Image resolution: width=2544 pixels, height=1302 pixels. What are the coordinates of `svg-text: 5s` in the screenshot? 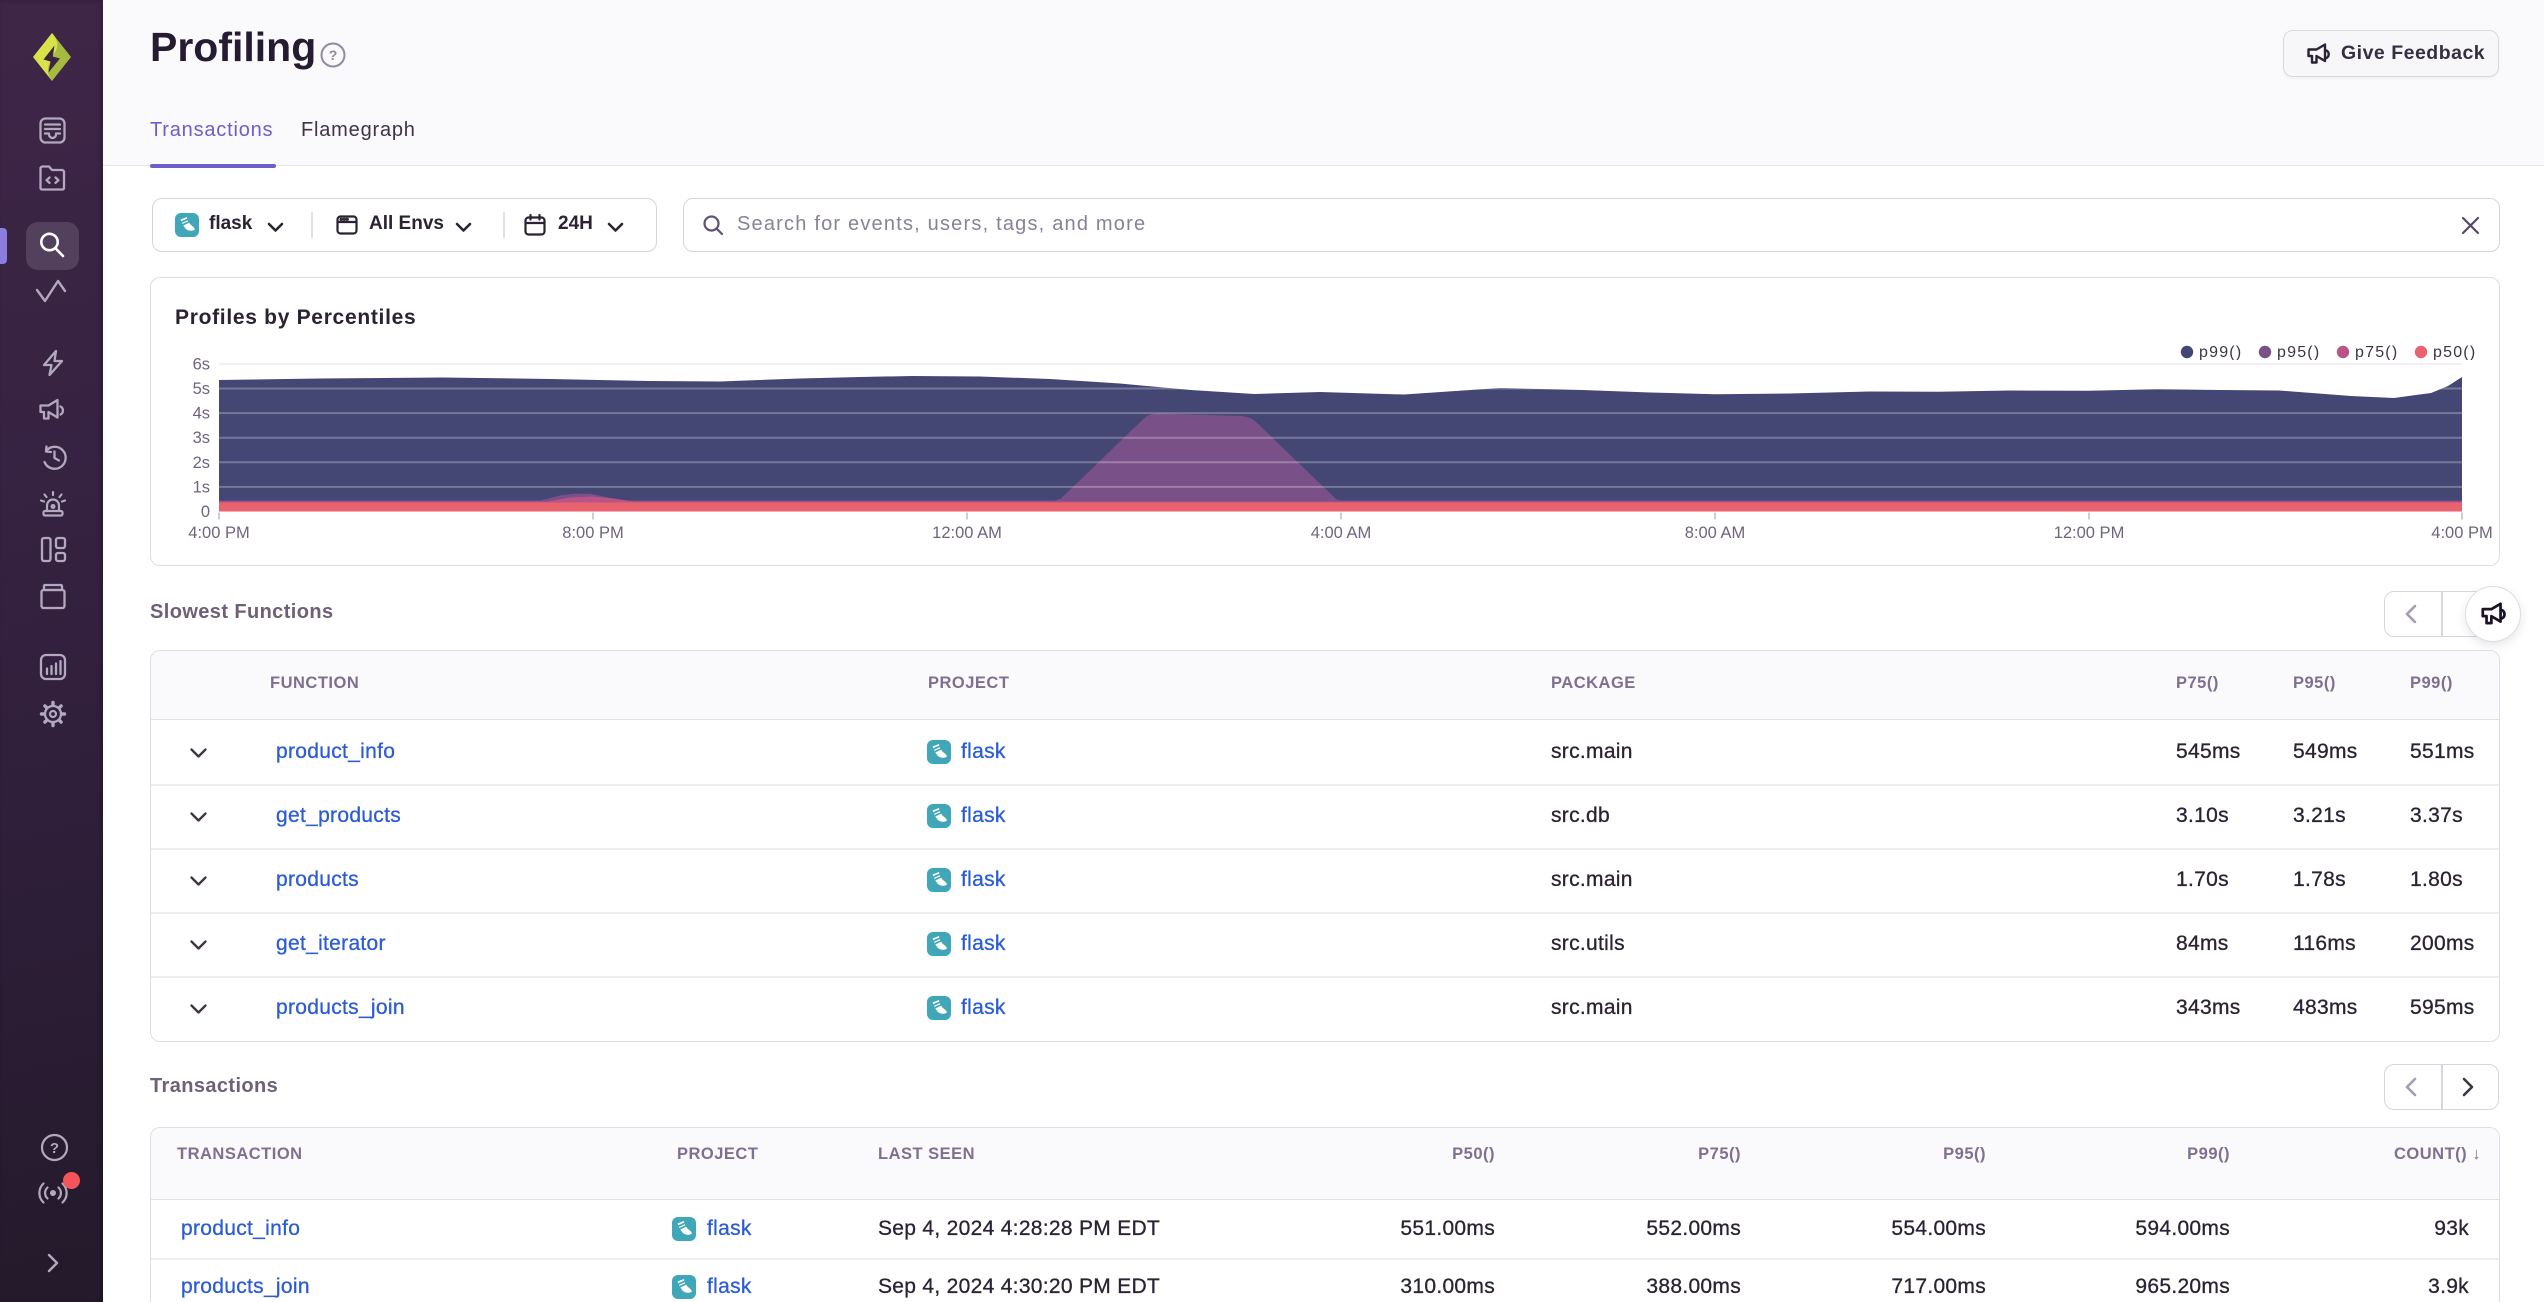 It's located at (201, 389).